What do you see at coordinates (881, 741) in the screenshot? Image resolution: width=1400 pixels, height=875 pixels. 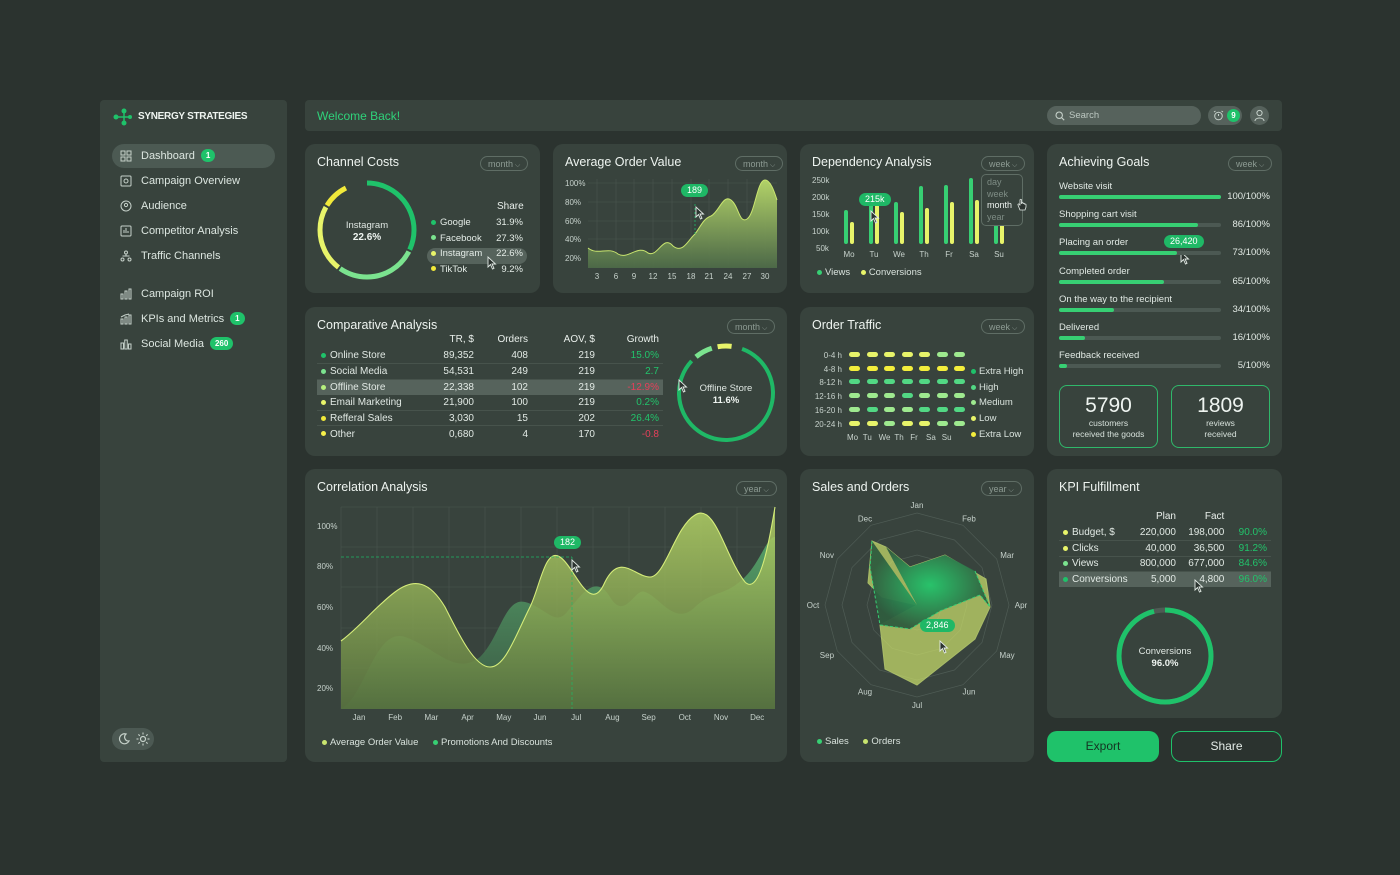 I see `legend-item: Orders` at bounding box center [881, 741].